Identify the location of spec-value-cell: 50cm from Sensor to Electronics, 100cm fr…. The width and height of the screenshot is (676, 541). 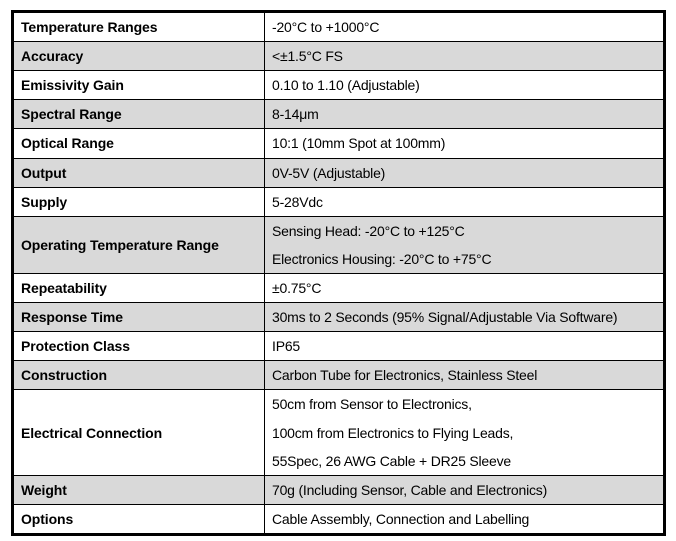
(464, 432).